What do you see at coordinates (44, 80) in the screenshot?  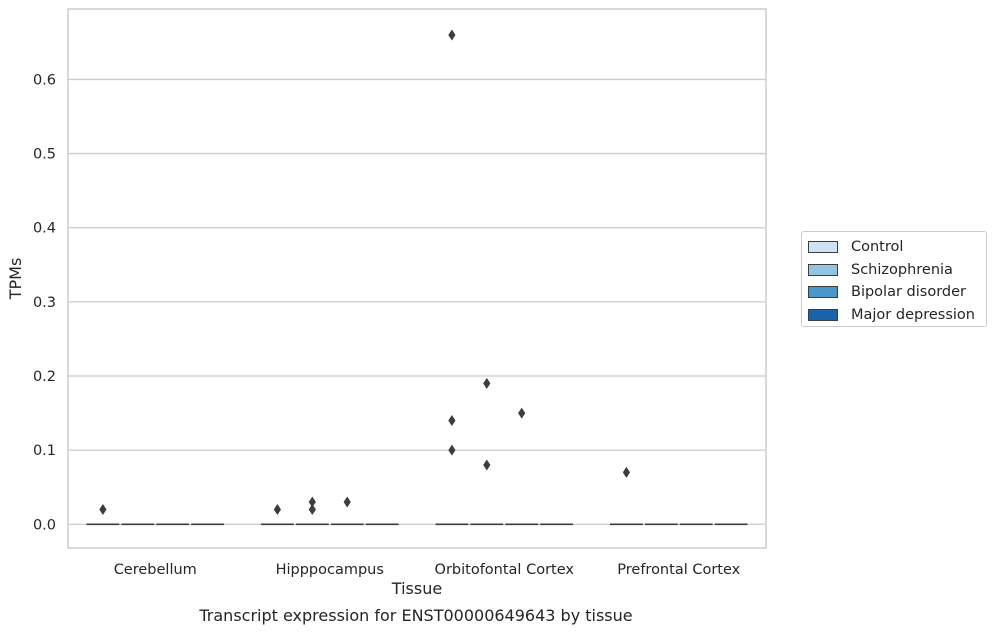 I see `y-tick-label: 0.6` at bounding box center [44, 80].